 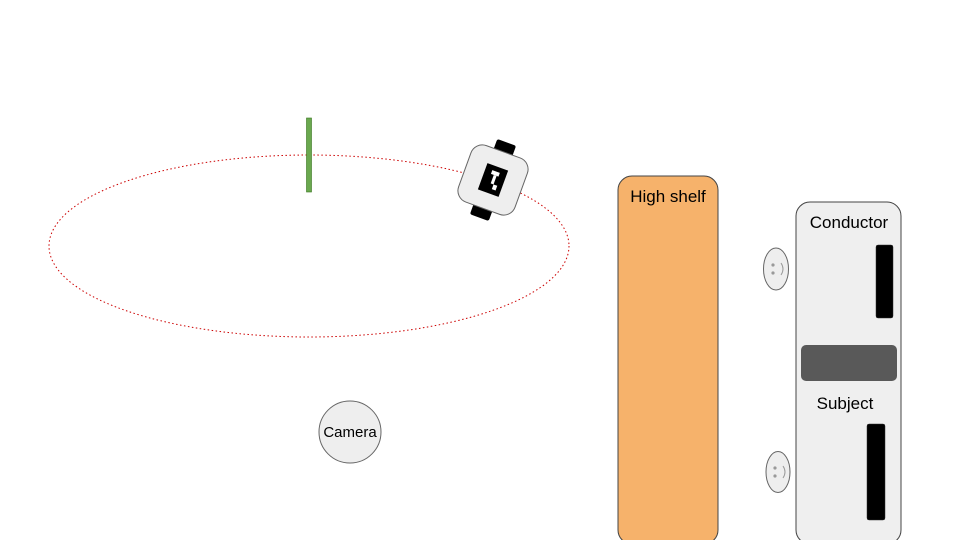 What do you see at coordinates (876, 472) in the screenshot?
I see `subject-screen` at bounding box center [876, 472].